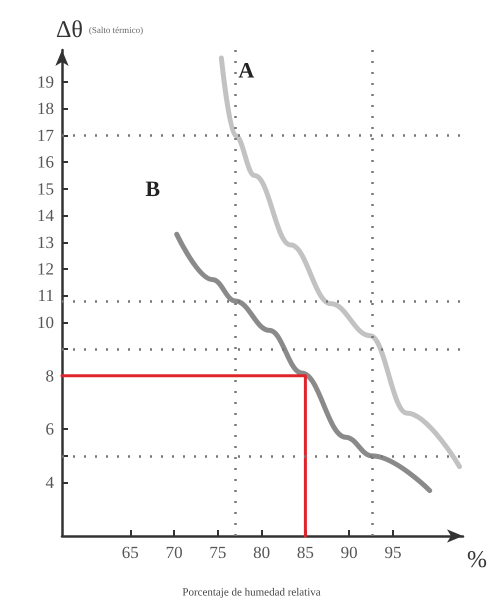 Image resolution: width=503 pixels, height=606 pixels. I want to click on series-label: B, so click(152, 188).